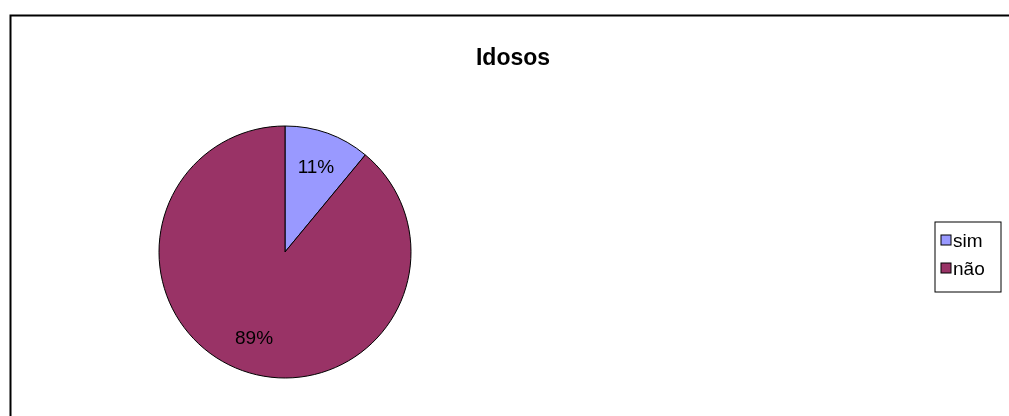 The image size is (1009, 416). What do you see at coordinates (254, 338) in the screenshot?
I see `data-label: 89%` at bounding box center [254, 338].